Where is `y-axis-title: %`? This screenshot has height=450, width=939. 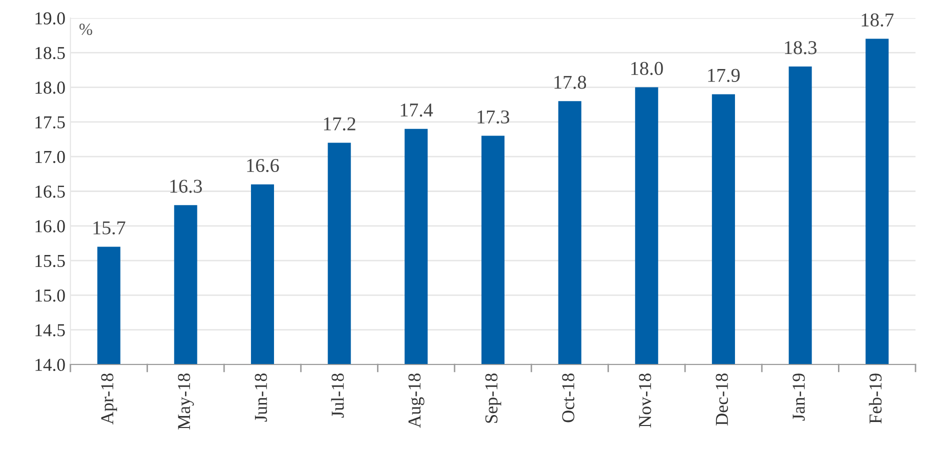
y-axis-title: % is located at coordinates (85, 29).